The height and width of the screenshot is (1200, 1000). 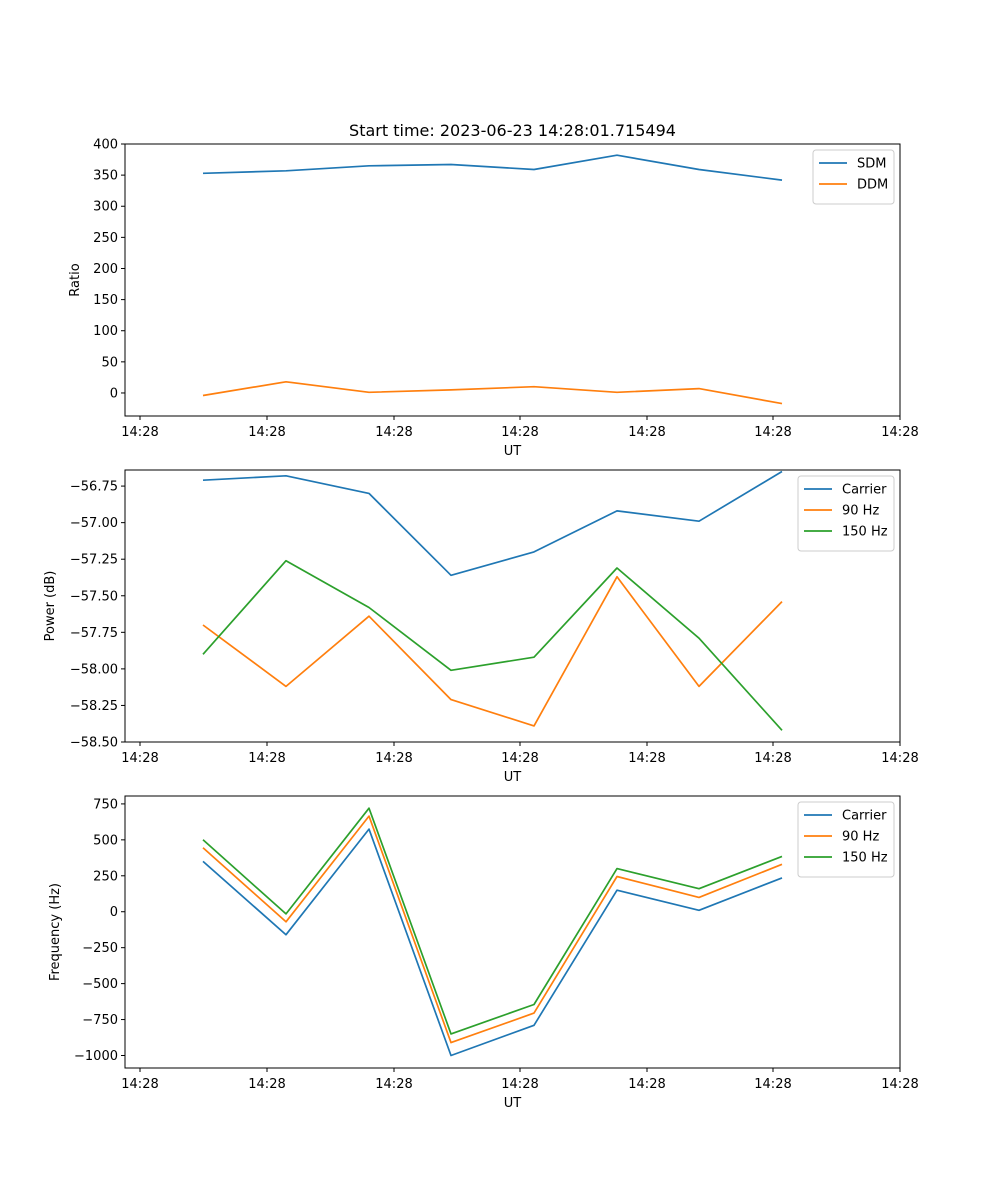 What do you see at coordinates (492, 392) in the screenshot?
I see `series-line-ddm` at bounding box center [492, 392].